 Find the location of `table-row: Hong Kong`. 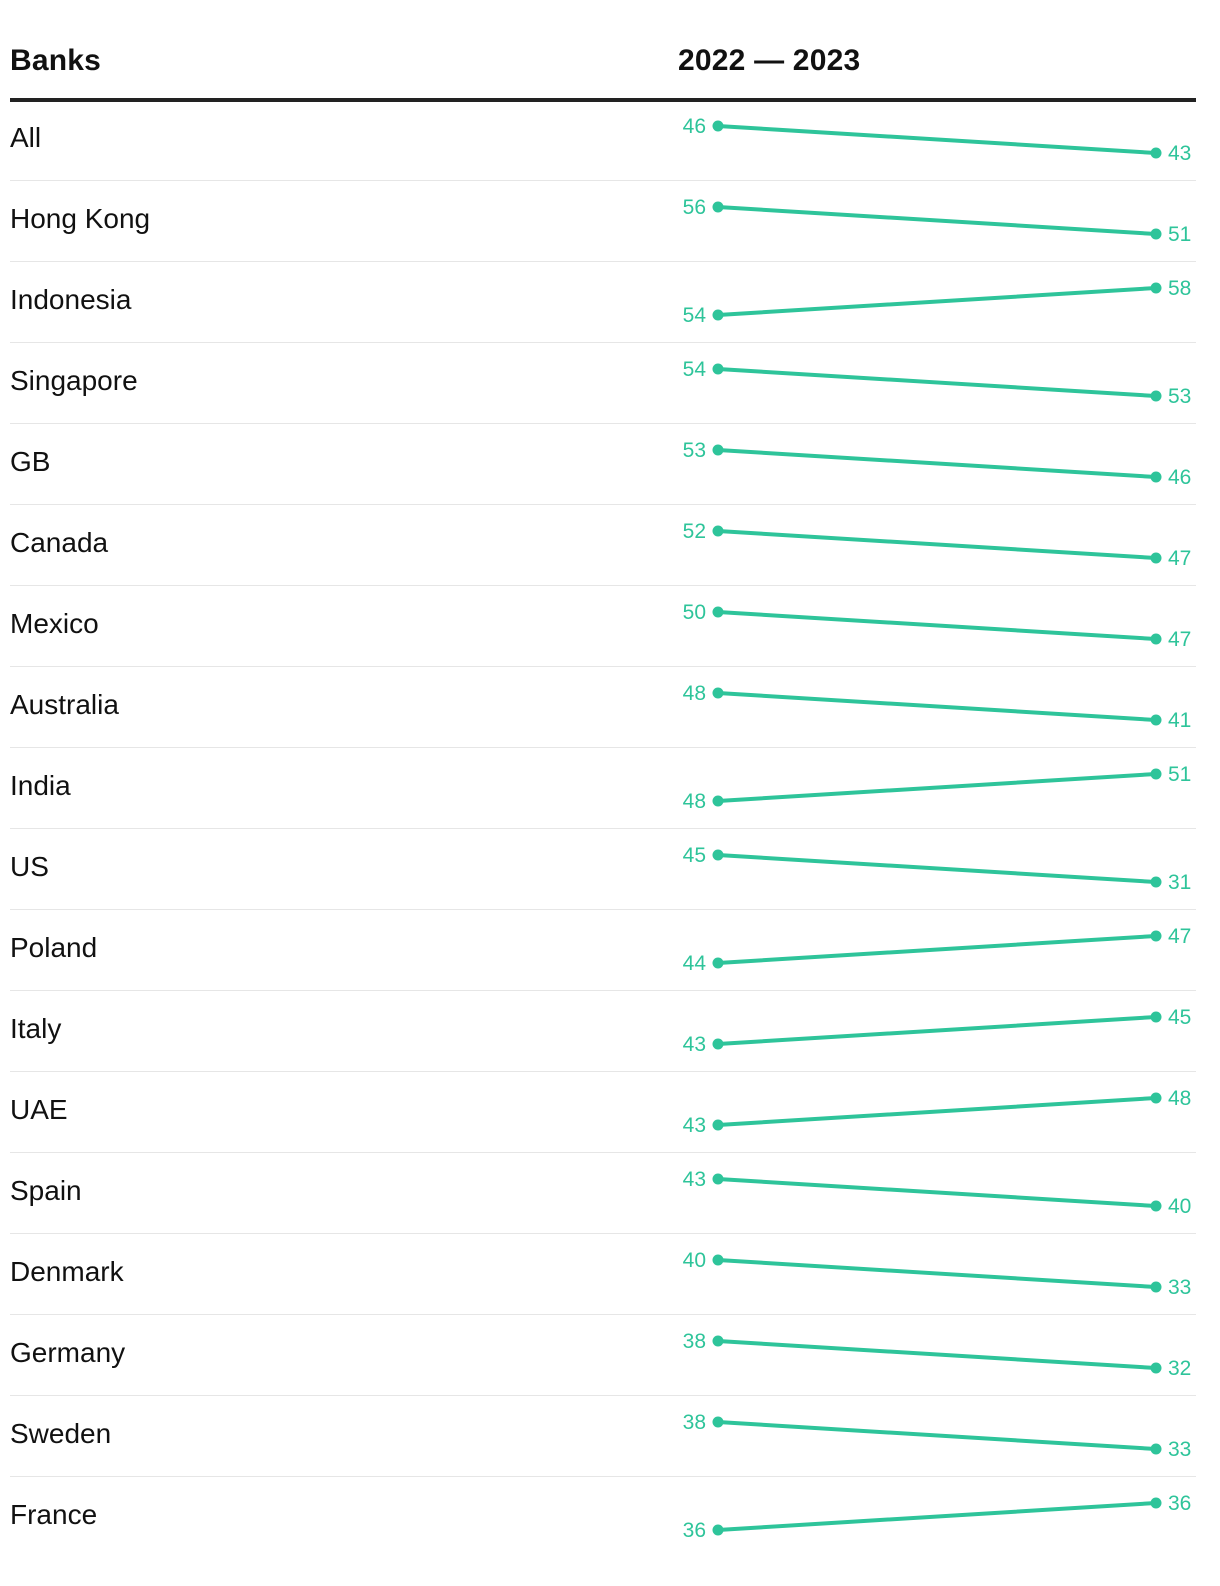

table-row: Hong Kong is located at coordinates (603, 221).